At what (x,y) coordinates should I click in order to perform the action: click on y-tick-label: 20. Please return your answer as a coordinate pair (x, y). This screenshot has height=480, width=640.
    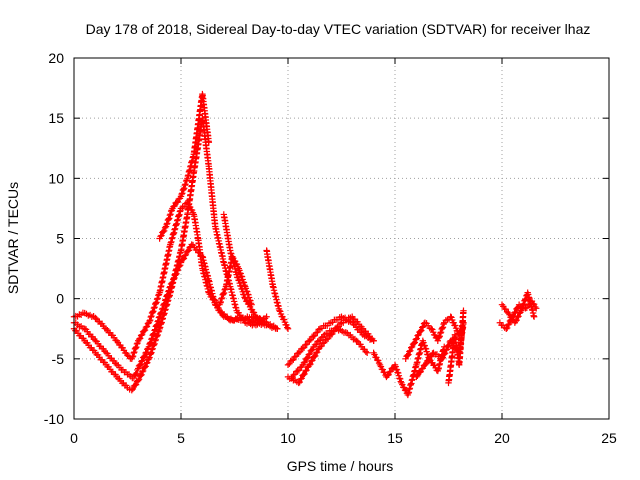
    Looking at the image, I should click on (56, 58).